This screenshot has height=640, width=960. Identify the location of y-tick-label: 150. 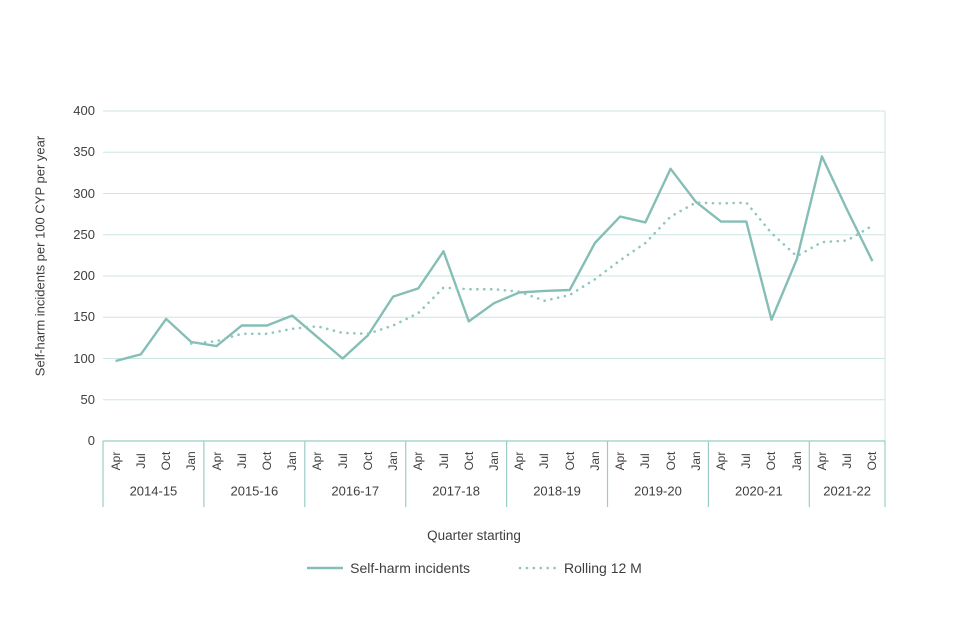
(84, 317).